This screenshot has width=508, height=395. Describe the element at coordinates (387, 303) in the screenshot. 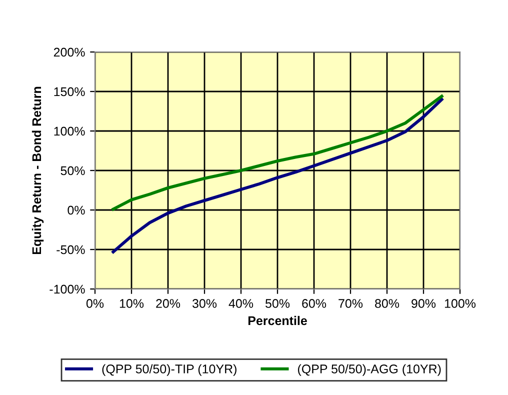

I see `x-tick-label: 80%` at that location.